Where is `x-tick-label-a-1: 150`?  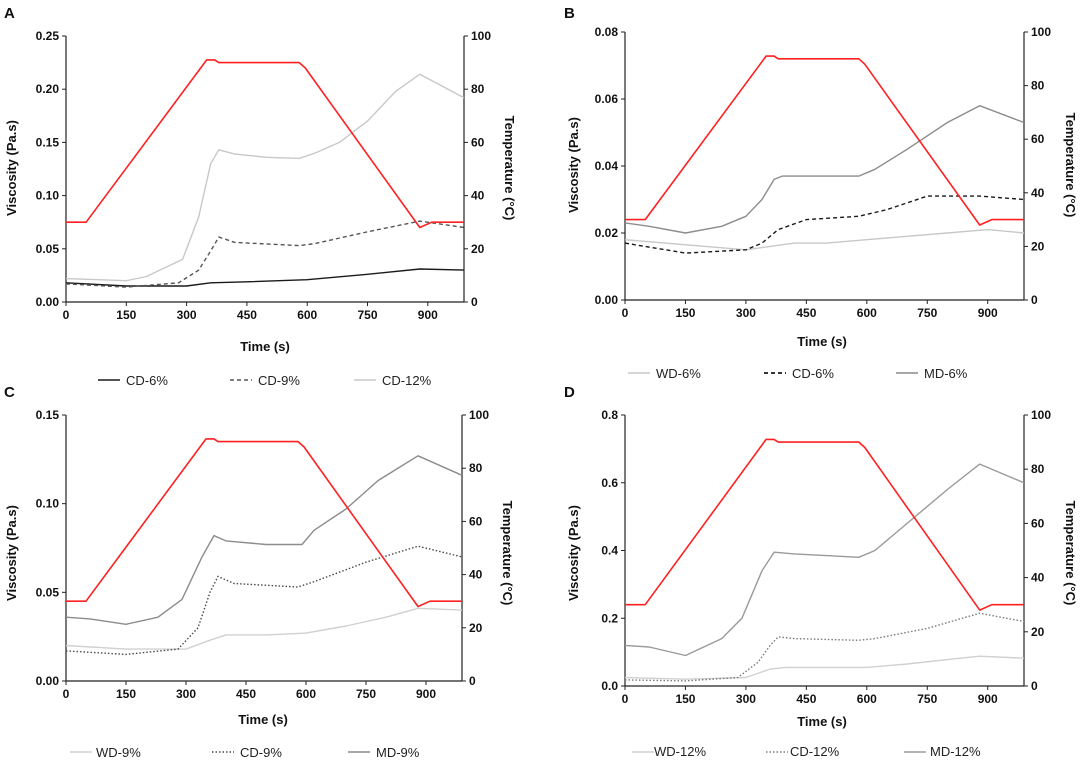
x-tick-label-a-1: 150 is located at coordinates (126, 315).